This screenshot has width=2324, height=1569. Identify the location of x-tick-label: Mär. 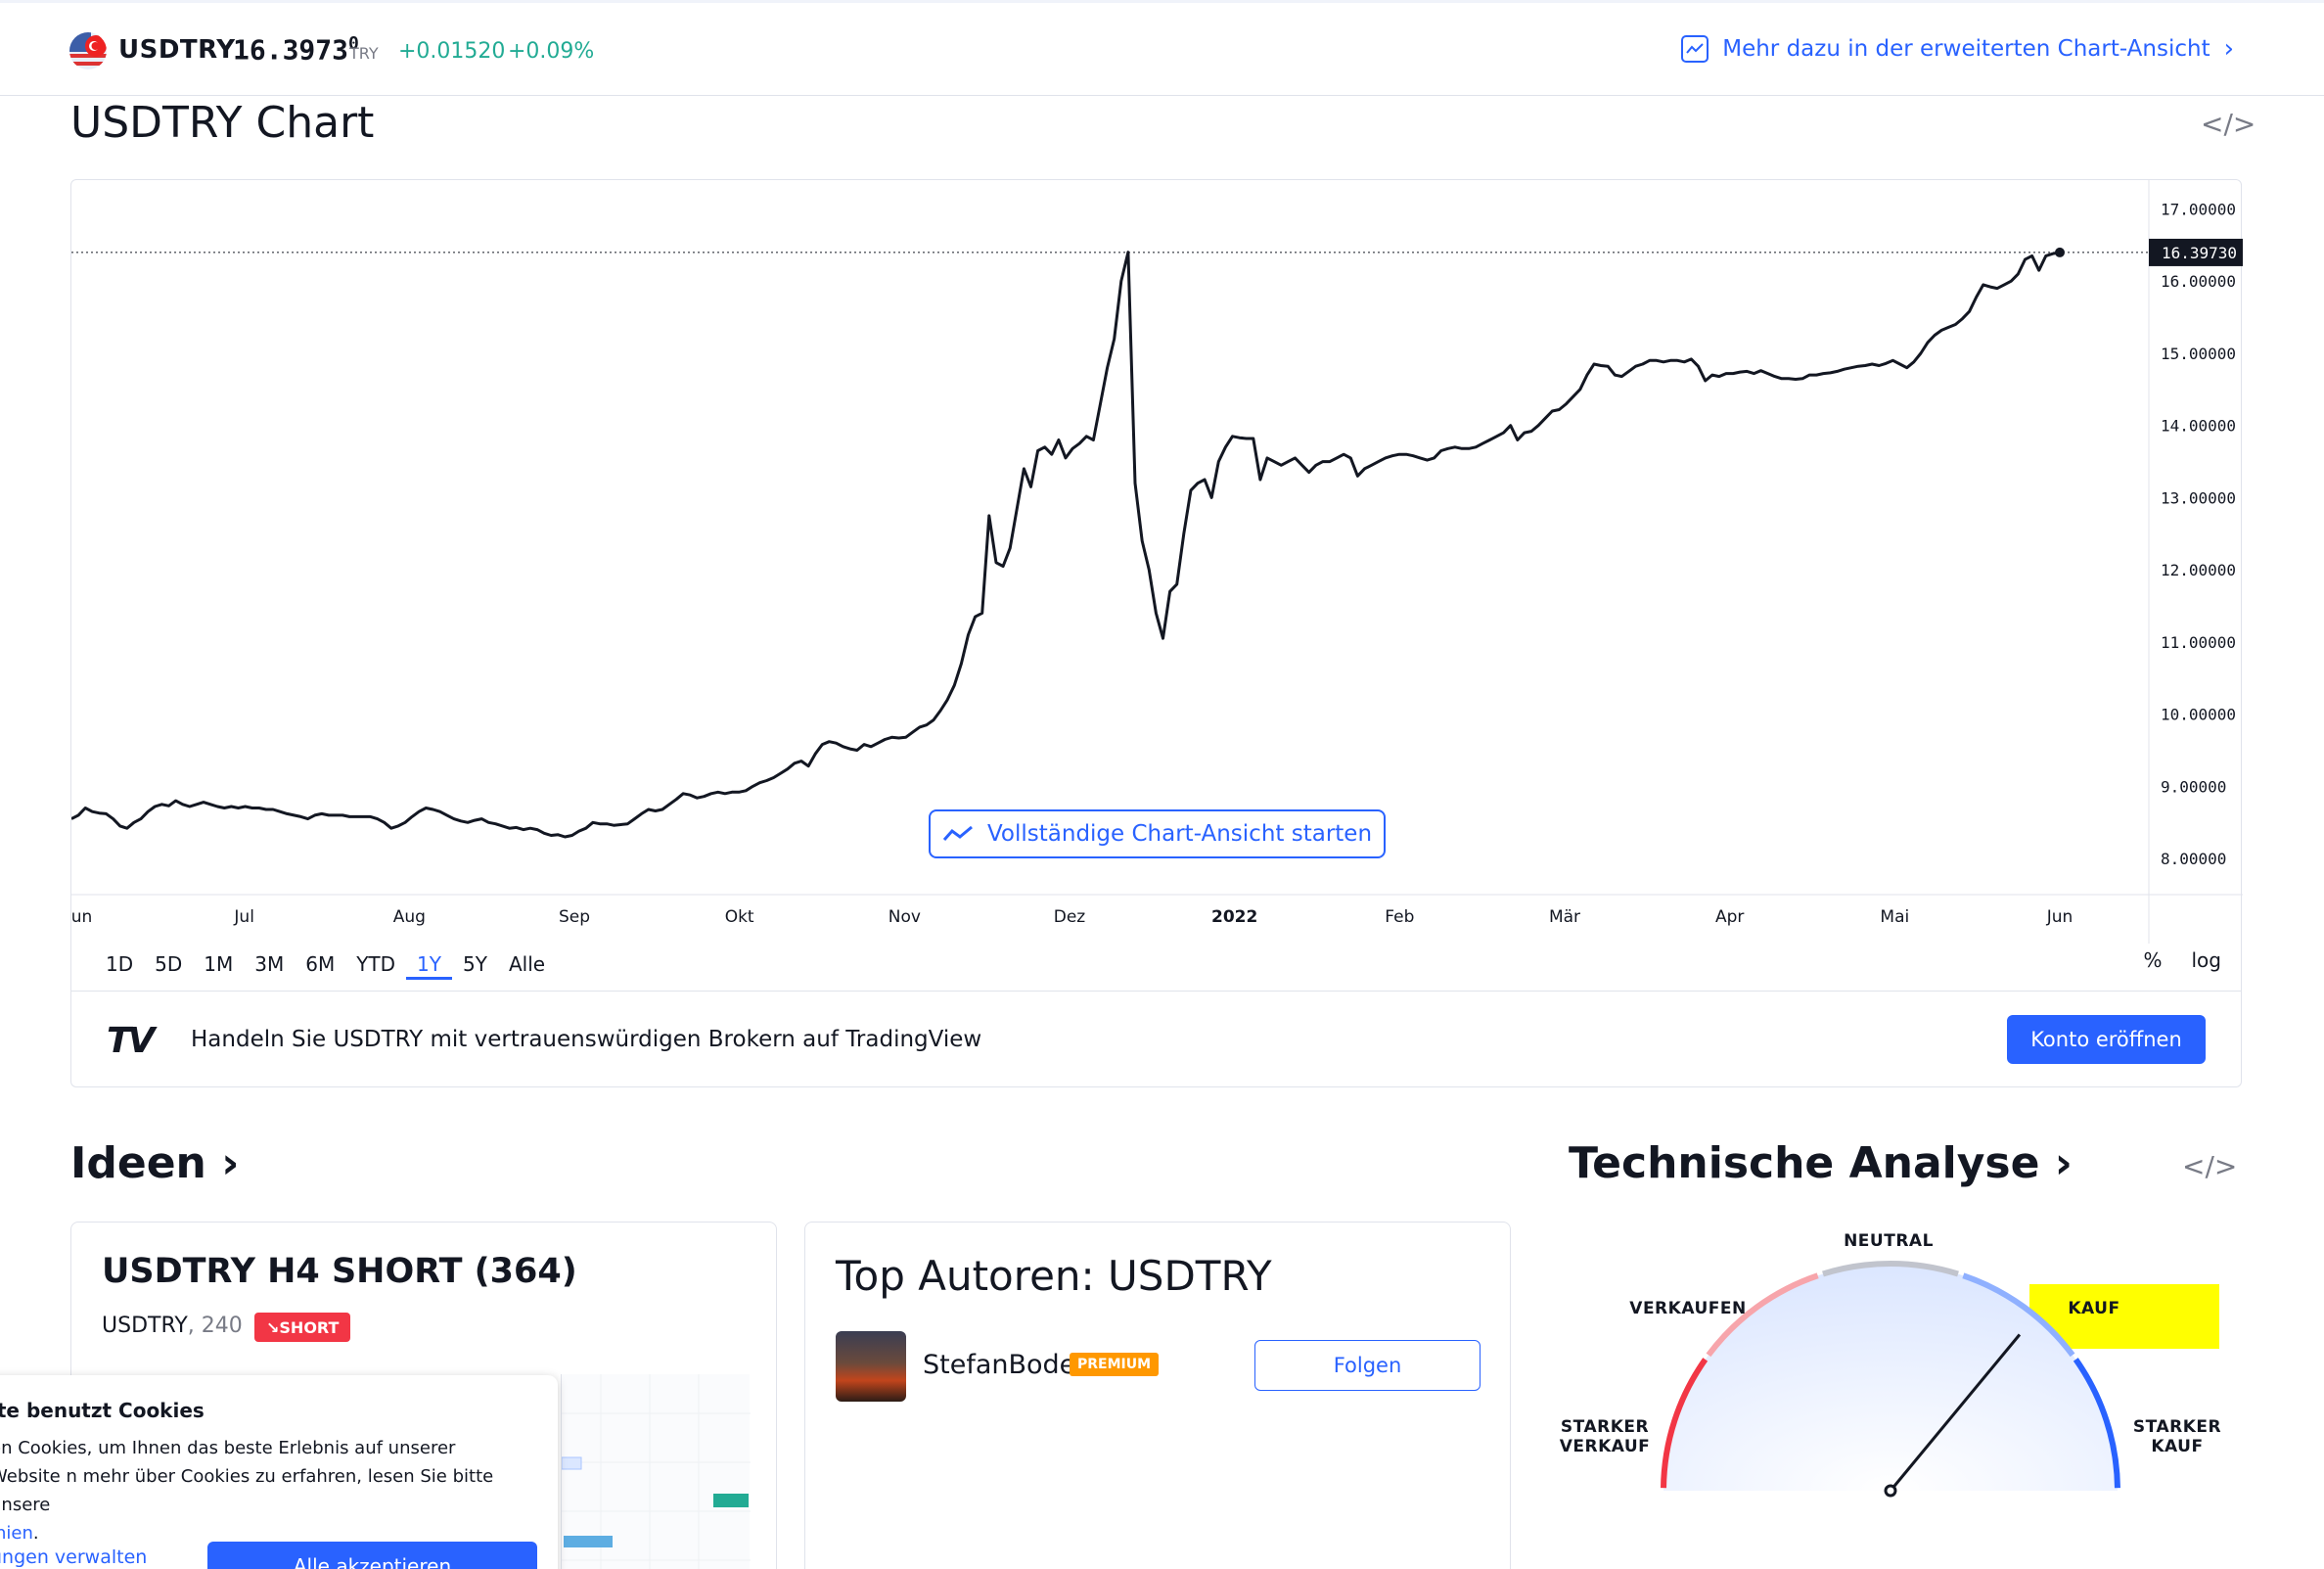
(1565, 917).